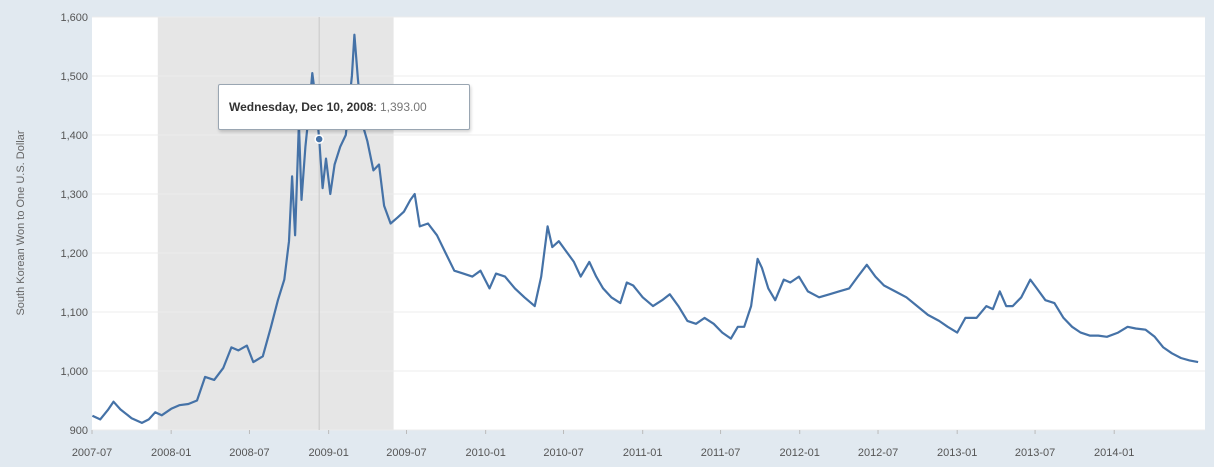 This screenshot has width=1214, height=467. I want to click on x-tick-label: 2013-07, so click(1035, 453).